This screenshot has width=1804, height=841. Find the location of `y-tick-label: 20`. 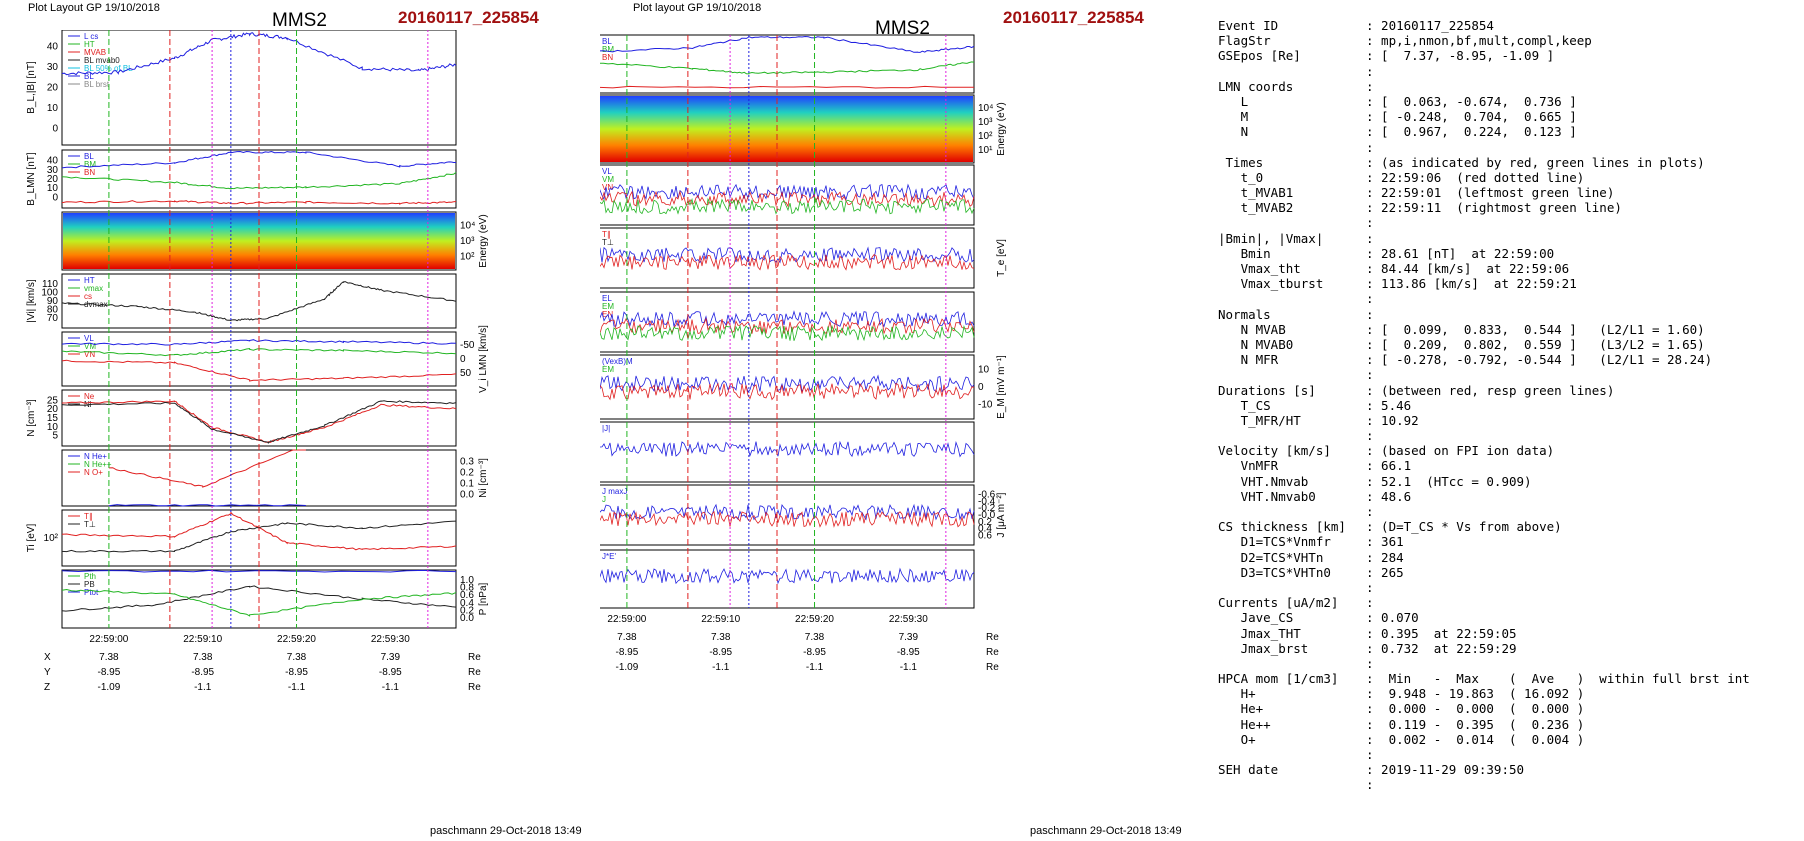

y-tick-label: 20 is located at coordinates (53, 409).